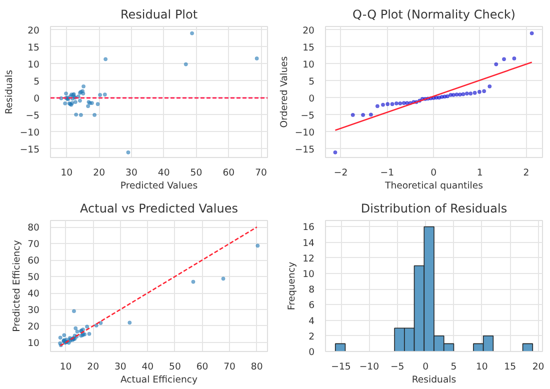 Image resolution: width=550 pixels, height=389 pixels. What do you see at coordinates (311, 290) in the screenshot?
I see `y-tick-label: 8` at bounding box center [311, 290].